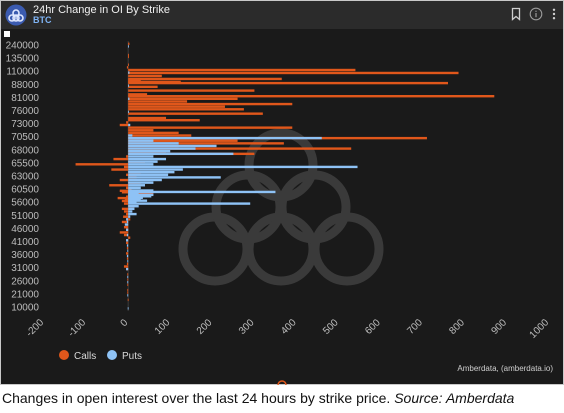 Image resolution: width=564 pixels, height=413 pixels. I want to click on x-tick-label: -100, so click(77, 328).